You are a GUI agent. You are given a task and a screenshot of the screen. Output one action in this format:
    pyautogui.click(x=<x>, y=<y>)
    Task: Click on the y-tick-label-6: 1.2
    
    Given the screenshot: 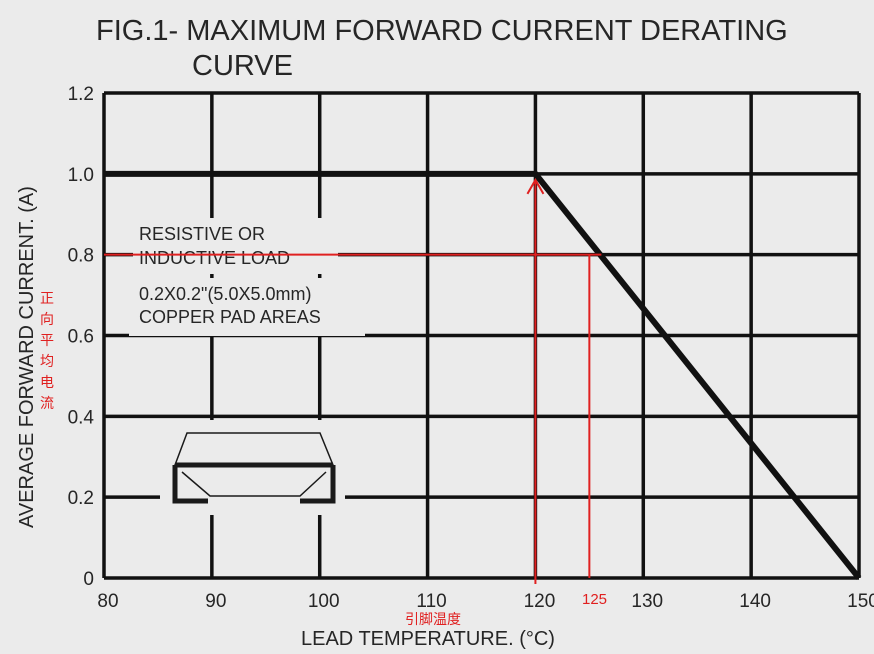 What is the action you would take?
    pyautogui.click(x=81, y=94)
    